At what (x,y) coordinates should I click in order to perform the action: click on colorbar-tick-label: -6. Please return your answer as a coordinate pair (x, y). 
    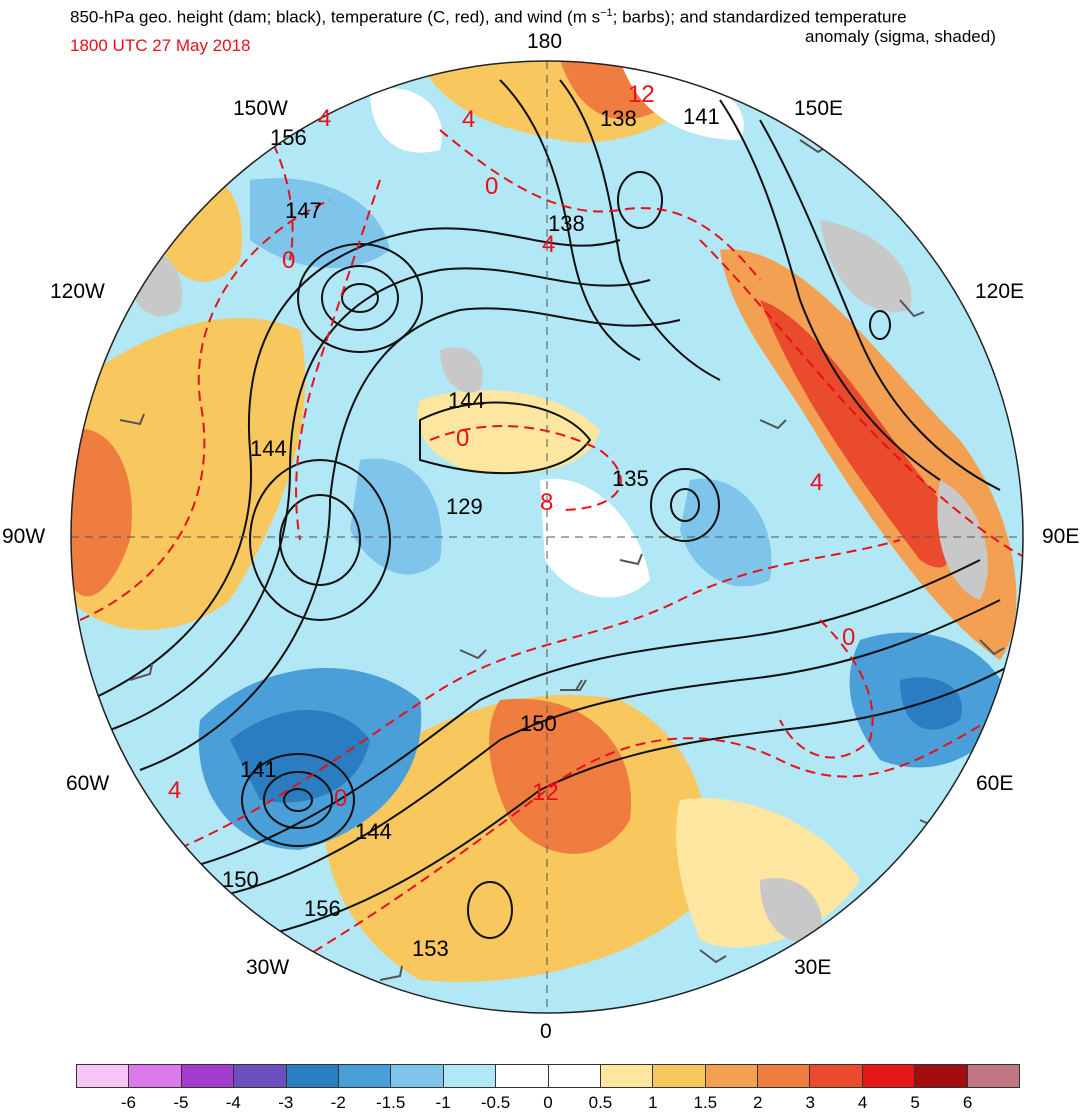
    Looking at the image, I should click on (128, 1102).